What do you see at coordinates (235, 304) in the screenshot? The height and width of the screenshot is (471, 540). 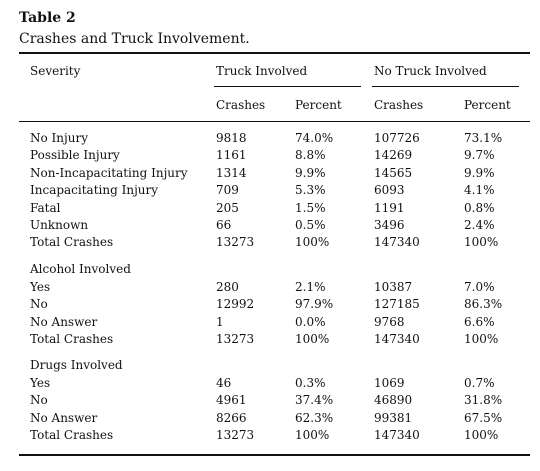 I see `truck-crashes: 12992` at bounding box center [235, 304].